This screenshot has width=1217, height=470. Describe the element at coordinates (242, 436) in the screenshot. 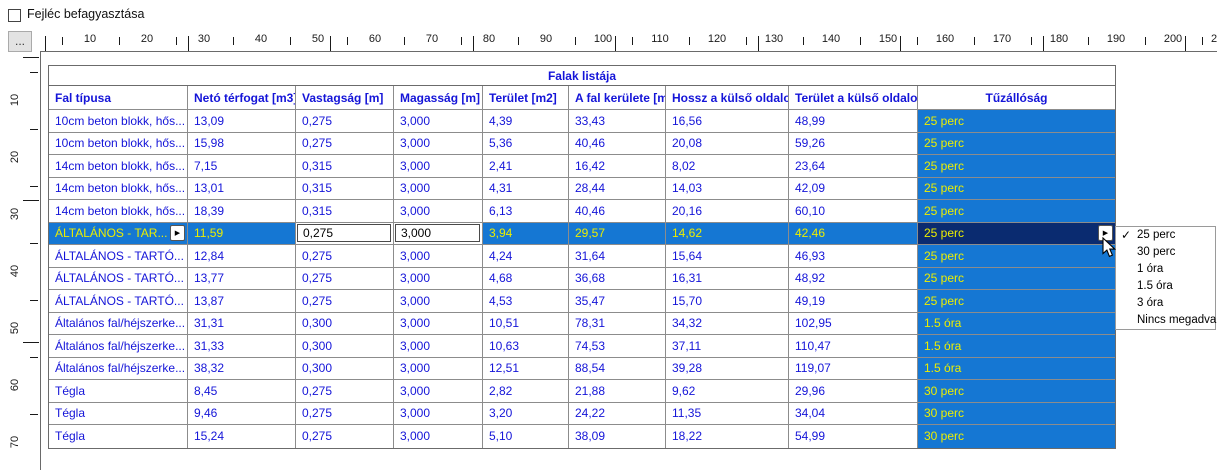

I see `table-cell: 15,24` at that location.